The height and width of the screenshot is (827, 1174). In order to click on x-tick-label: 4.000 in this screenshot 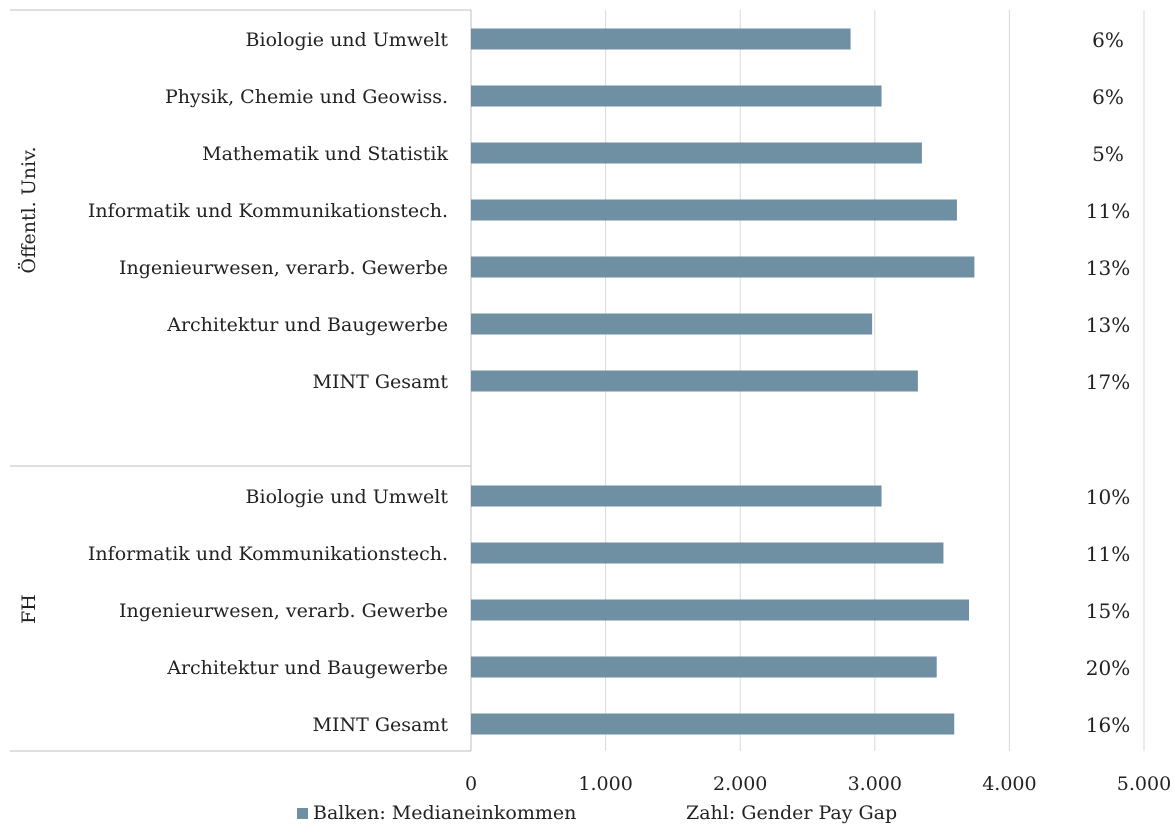, I will do `click(1009, 784)`.